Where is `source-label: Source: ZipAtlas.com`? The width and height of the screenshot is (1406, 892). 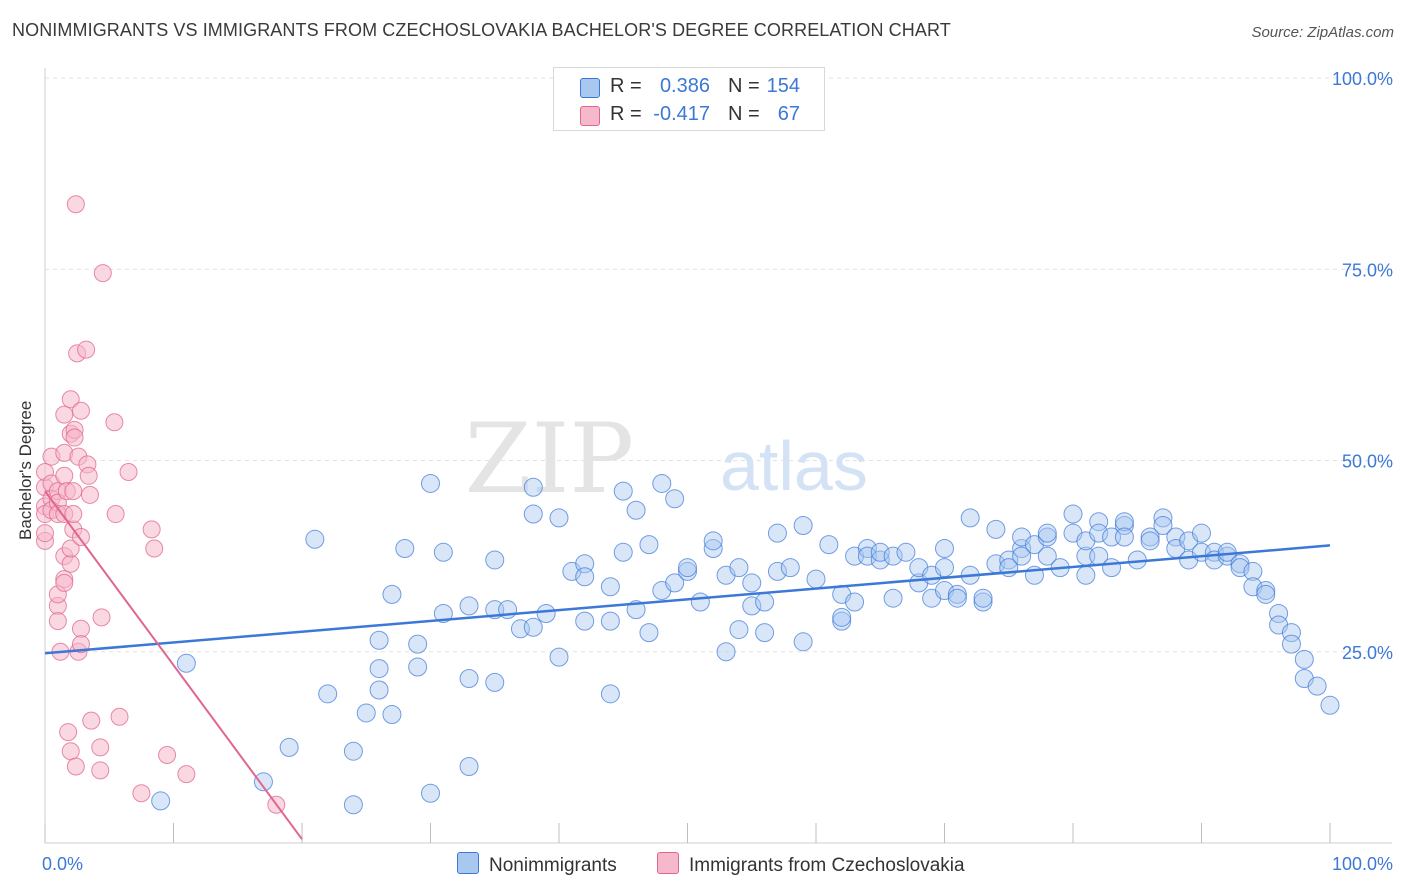
source-label: Source: ZipAtlas.com is located at coordinates (1322, 32).